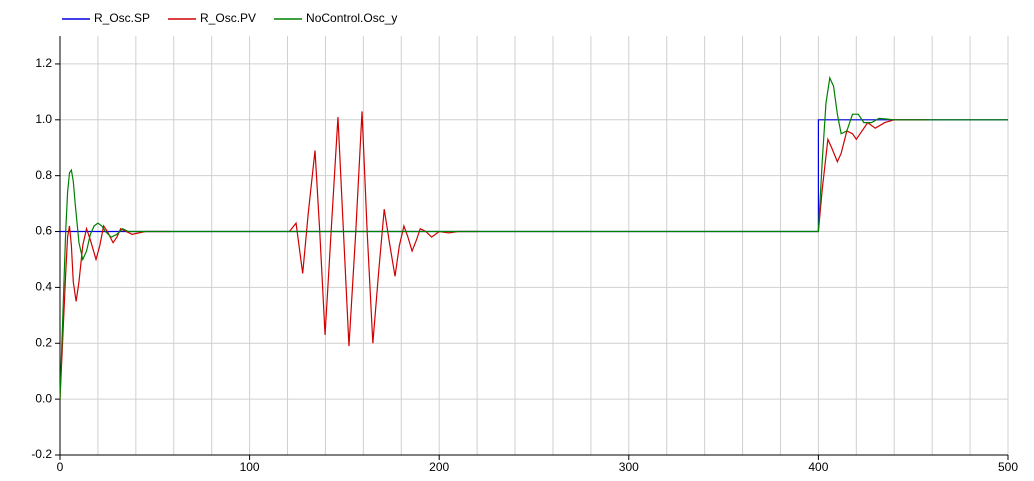 This screenshot has width=1034, height=481. I want to click on legend-label: R_Osc.PV, so click(228, 18).